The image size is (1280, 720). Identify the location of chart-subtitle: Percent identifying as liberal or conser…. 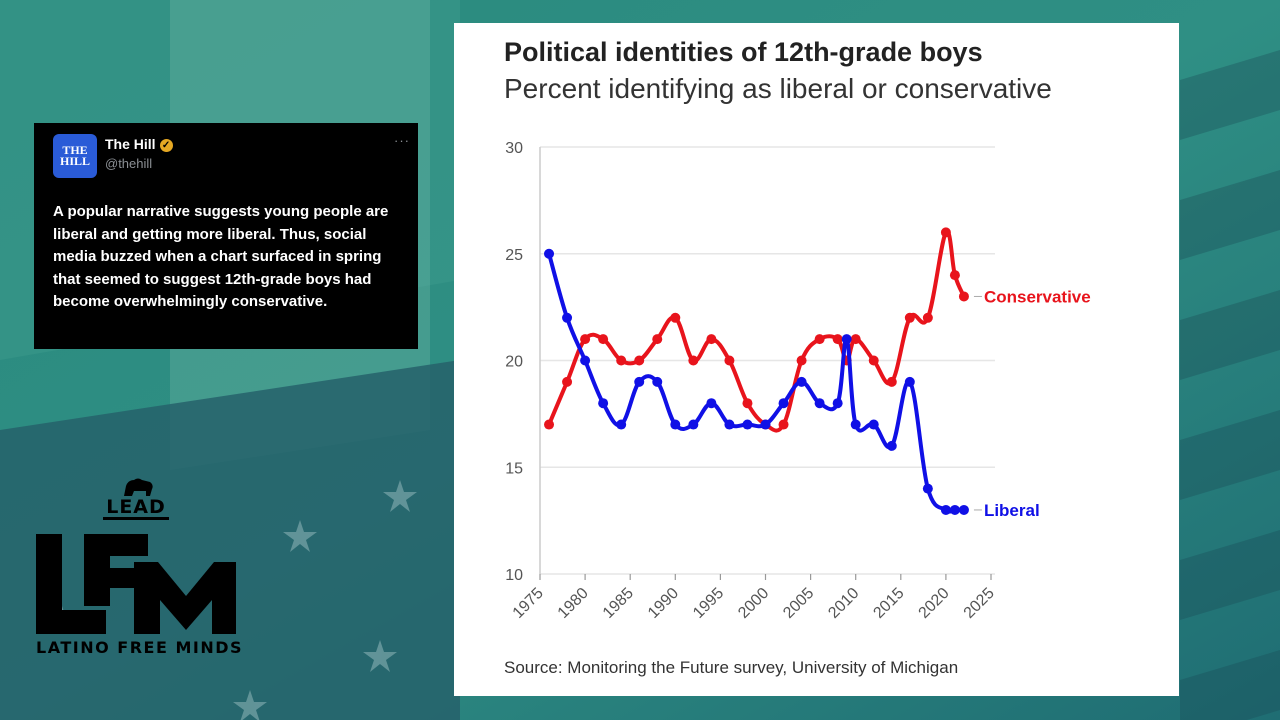
(778, 88).